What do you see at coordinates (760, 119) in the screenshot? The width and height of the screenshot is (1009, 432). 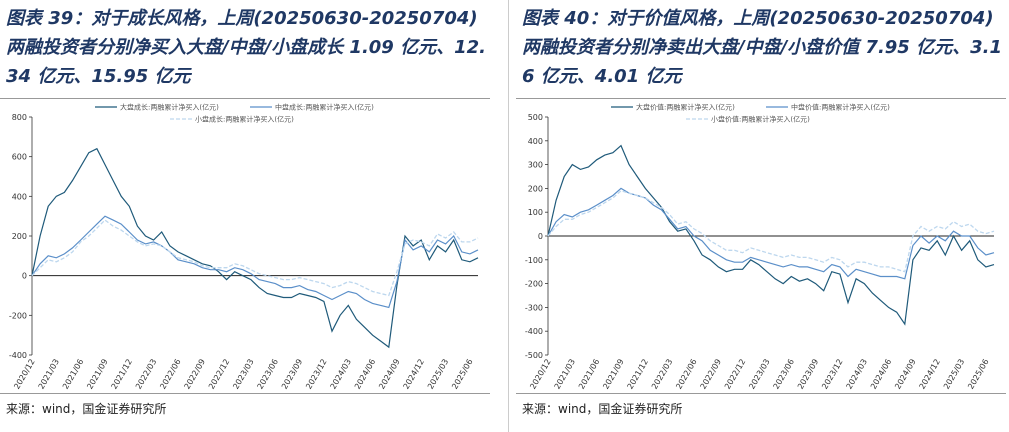 I see `legend-label: 小盘价值:两融累计净买入(亿元)` at bounding box center [760, 119].